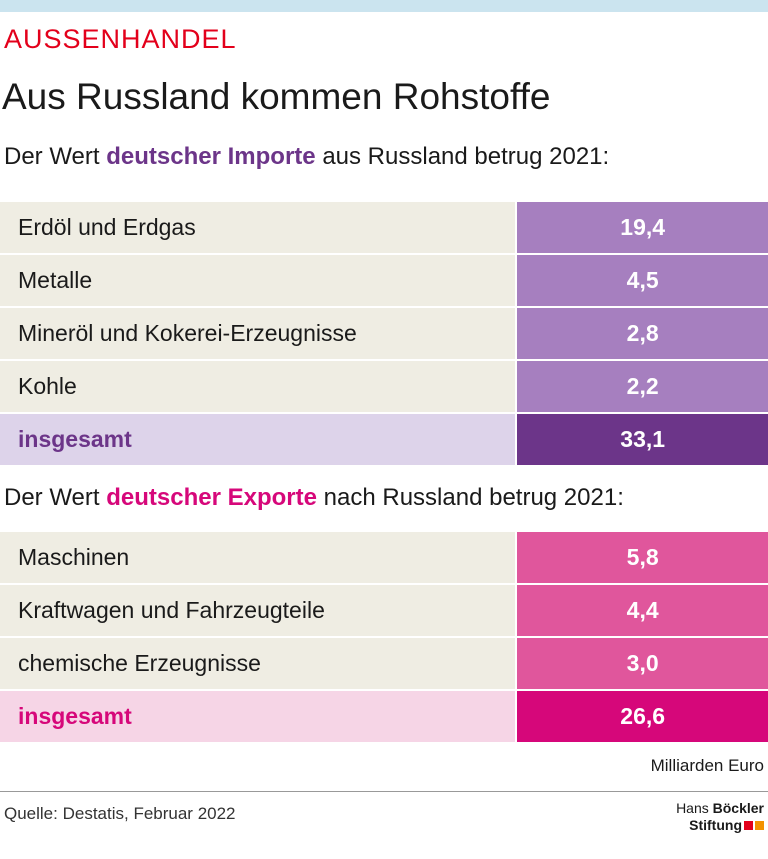  Describe the element at coordinates (642, 333) in the screenshot. I see `row-value: 2,8` at that location.